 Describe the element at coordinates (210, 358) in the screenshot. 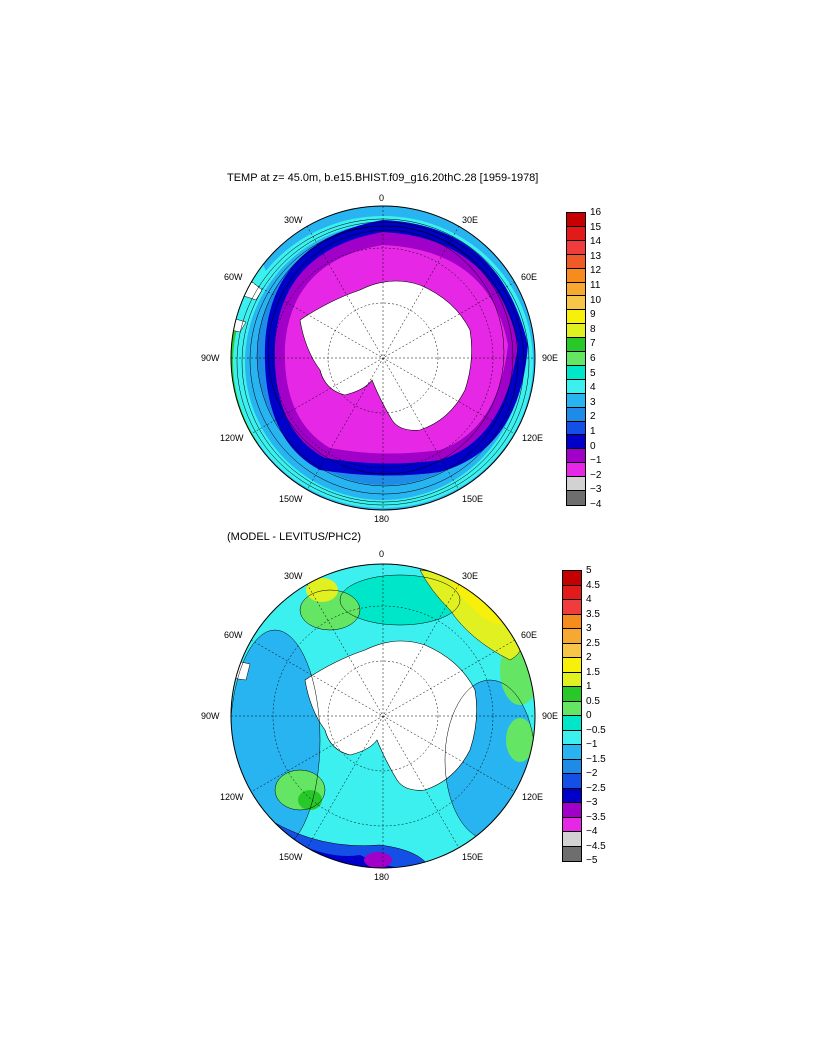

I see `panel1-lon-90w: 90W` at that location.